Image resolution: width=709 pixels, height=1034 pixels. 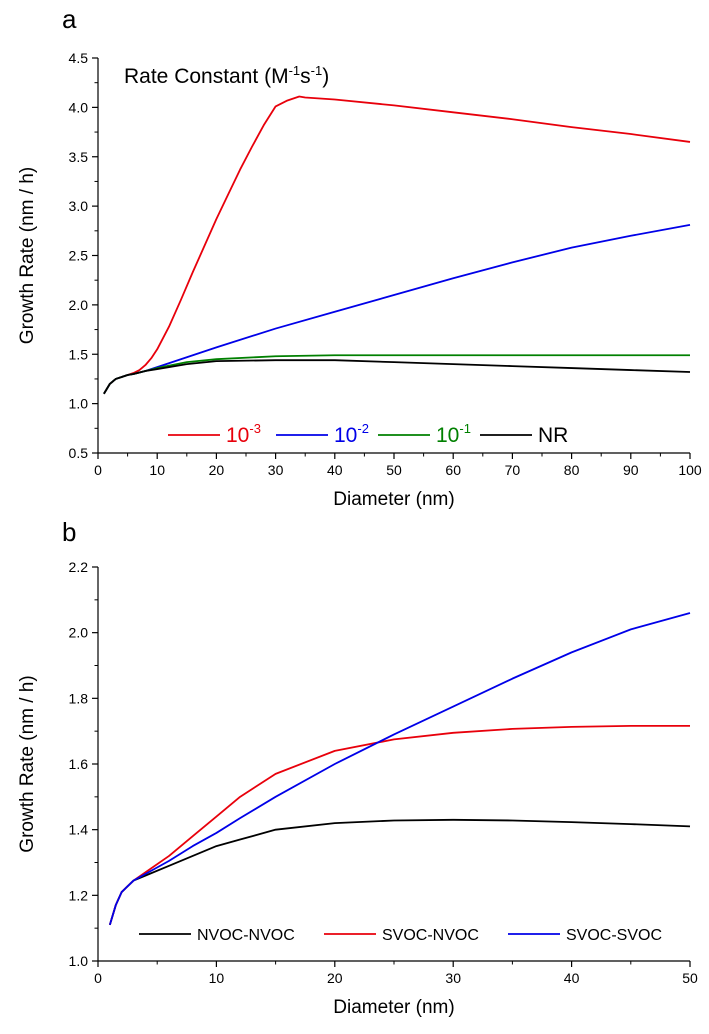 I want to click on y-tick-label: 2.5, so click(x=79, y=256).